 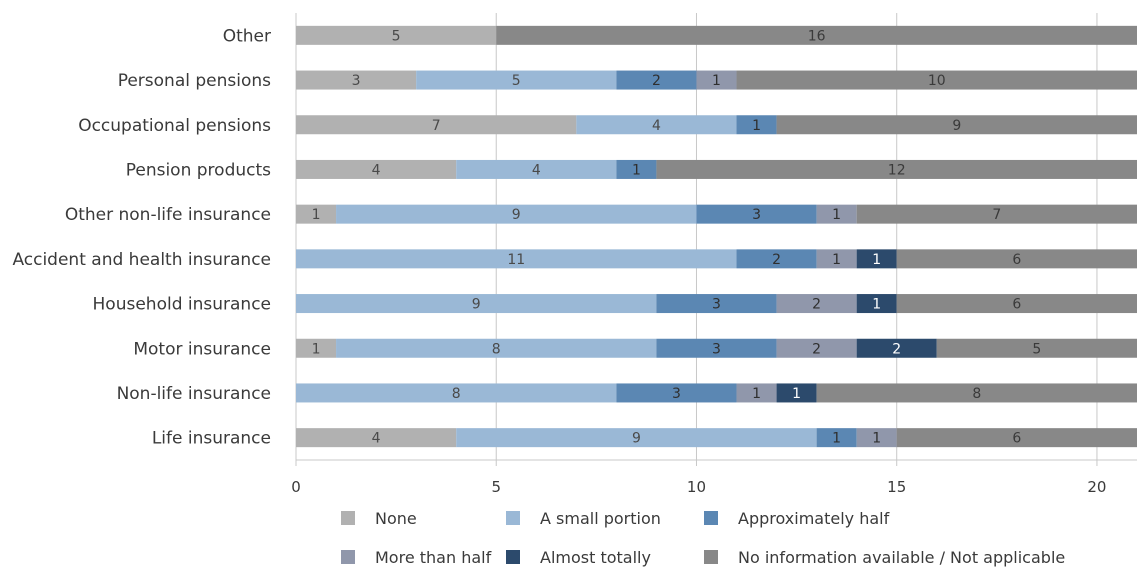 I want to click on x-tick-label: 10, so click(x=696, y=487).